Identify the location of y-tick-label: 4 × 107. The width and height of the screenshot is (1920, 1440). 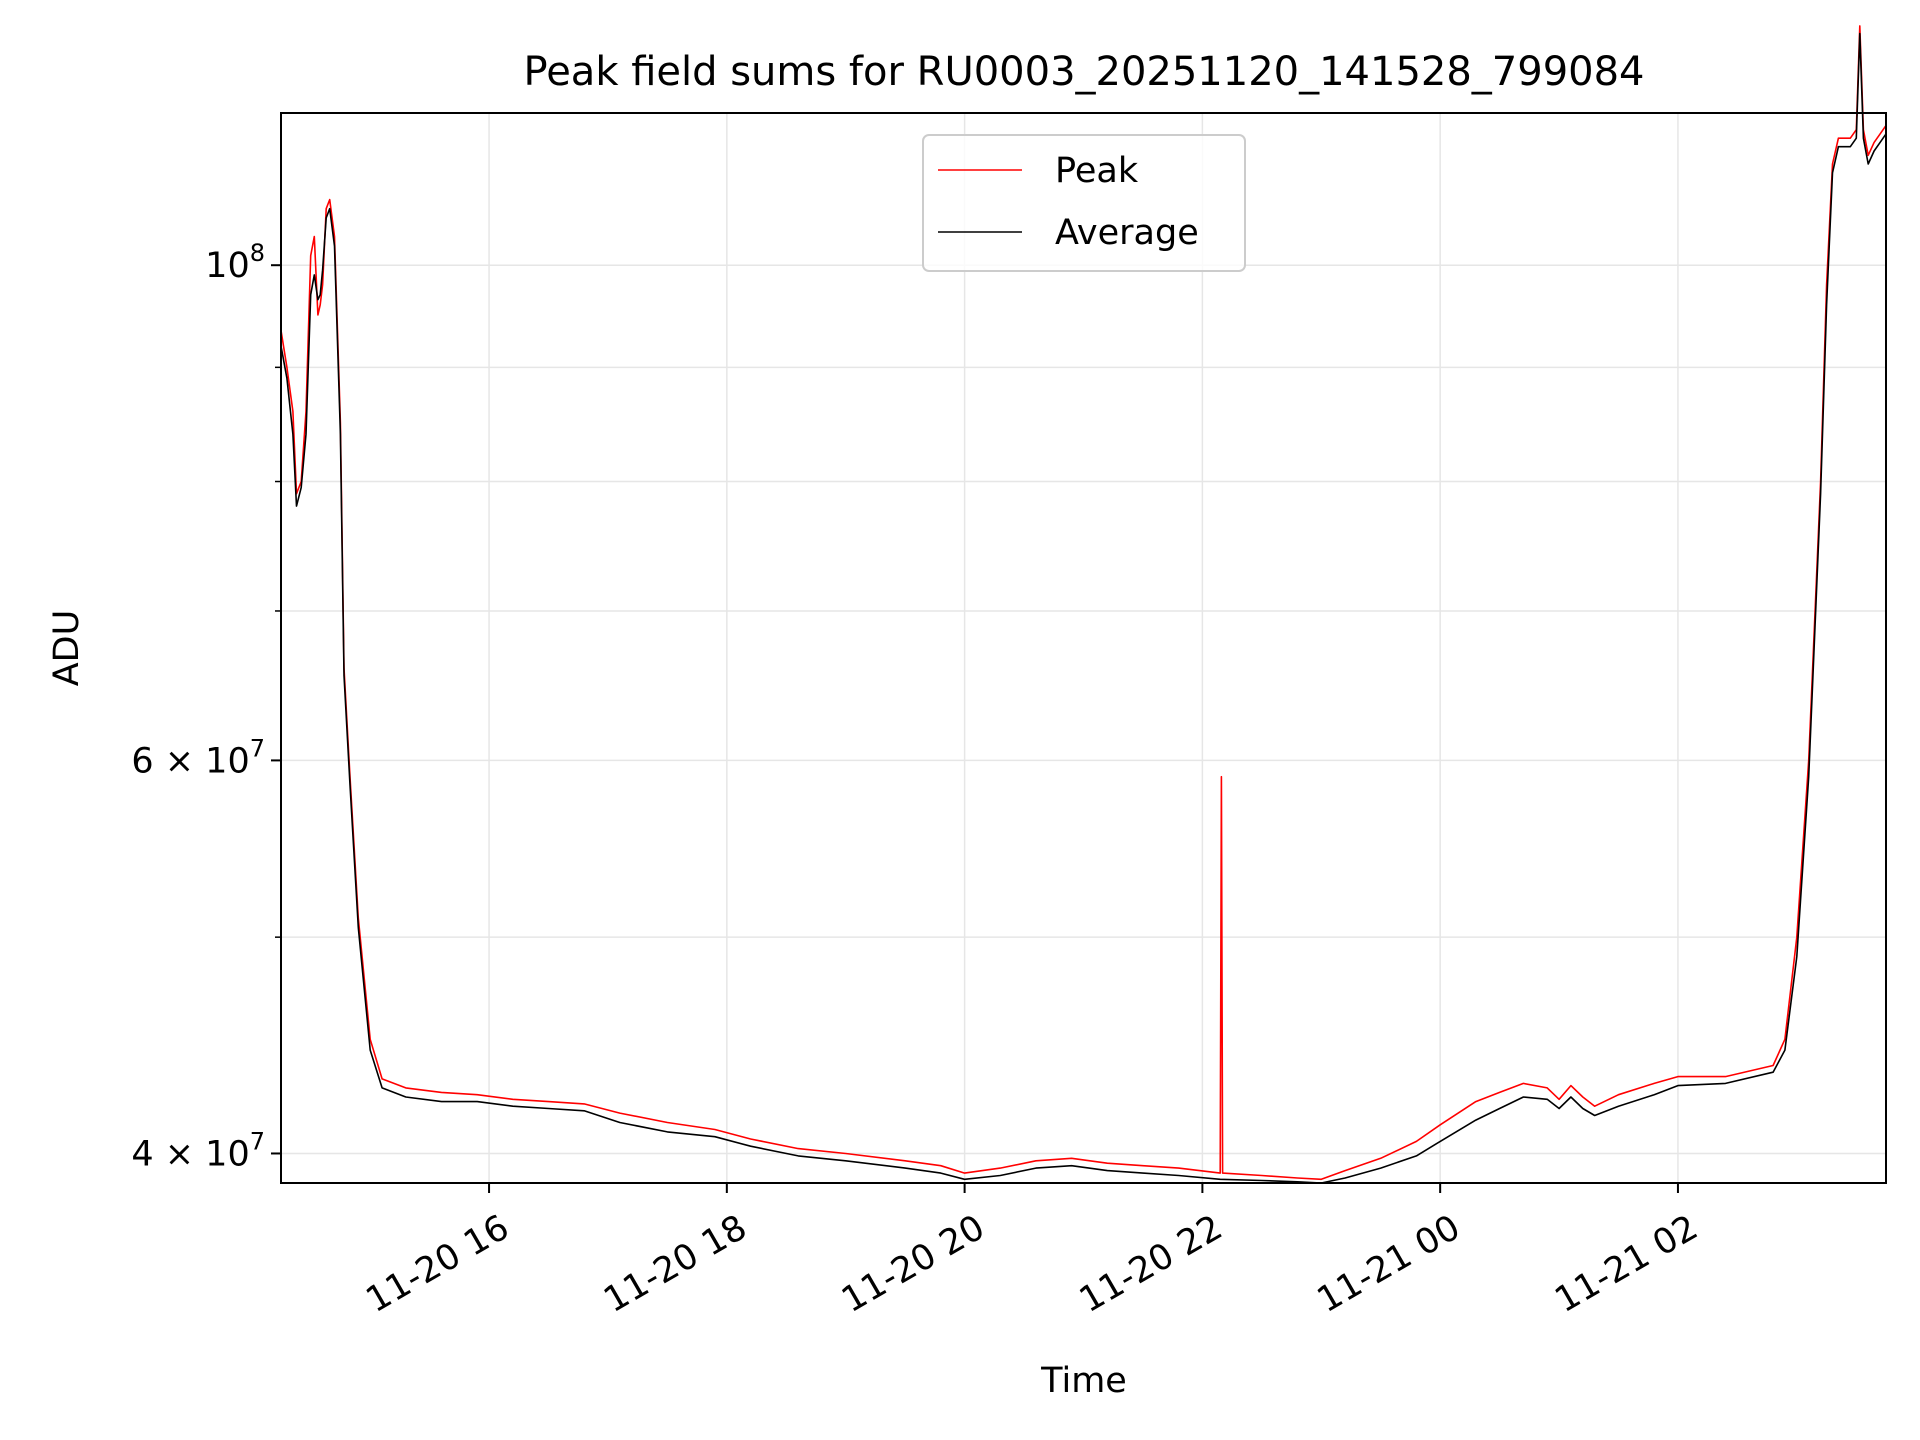
(198, 1150).